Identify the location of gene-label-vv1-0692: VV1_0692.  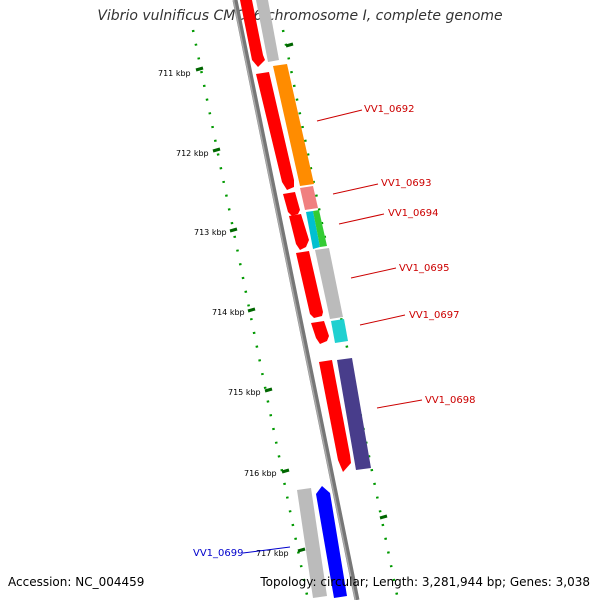
(389, 109).